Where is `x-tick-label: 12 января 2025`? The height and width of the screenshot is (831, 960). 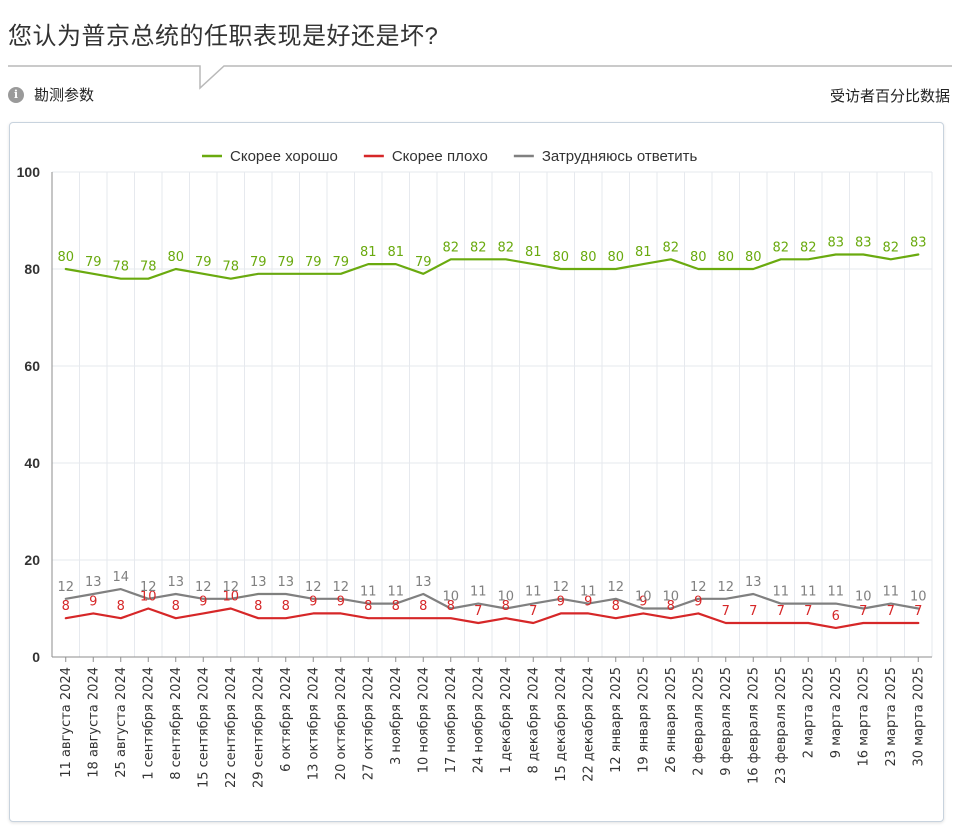 x-tick-label: 12 января 2025 is located at coordinates (616, 720).